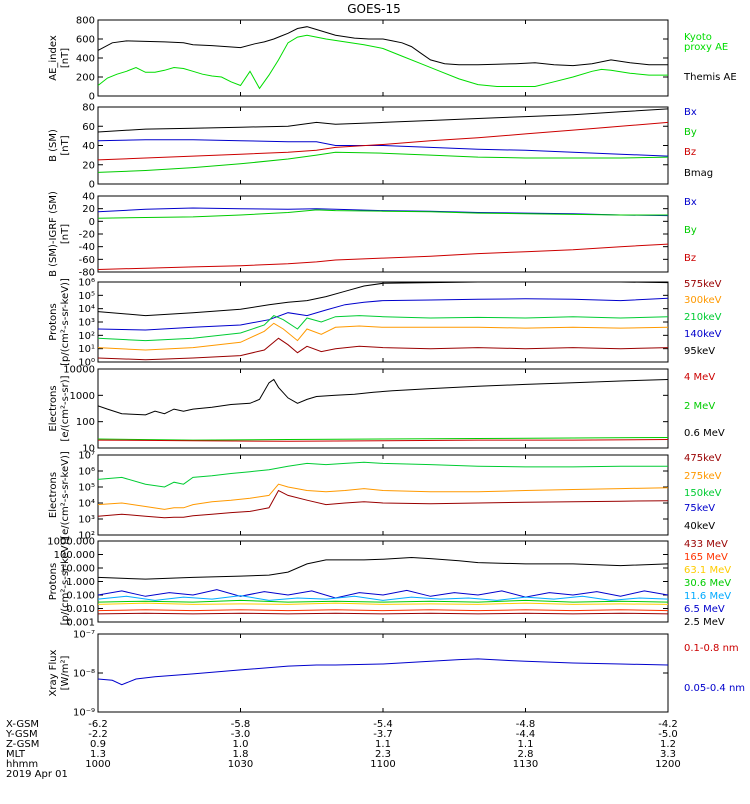 This screenshot has height=804, width=750. I want to click on legend-entry: 0.05-0.4 nm, so click(714, 688).